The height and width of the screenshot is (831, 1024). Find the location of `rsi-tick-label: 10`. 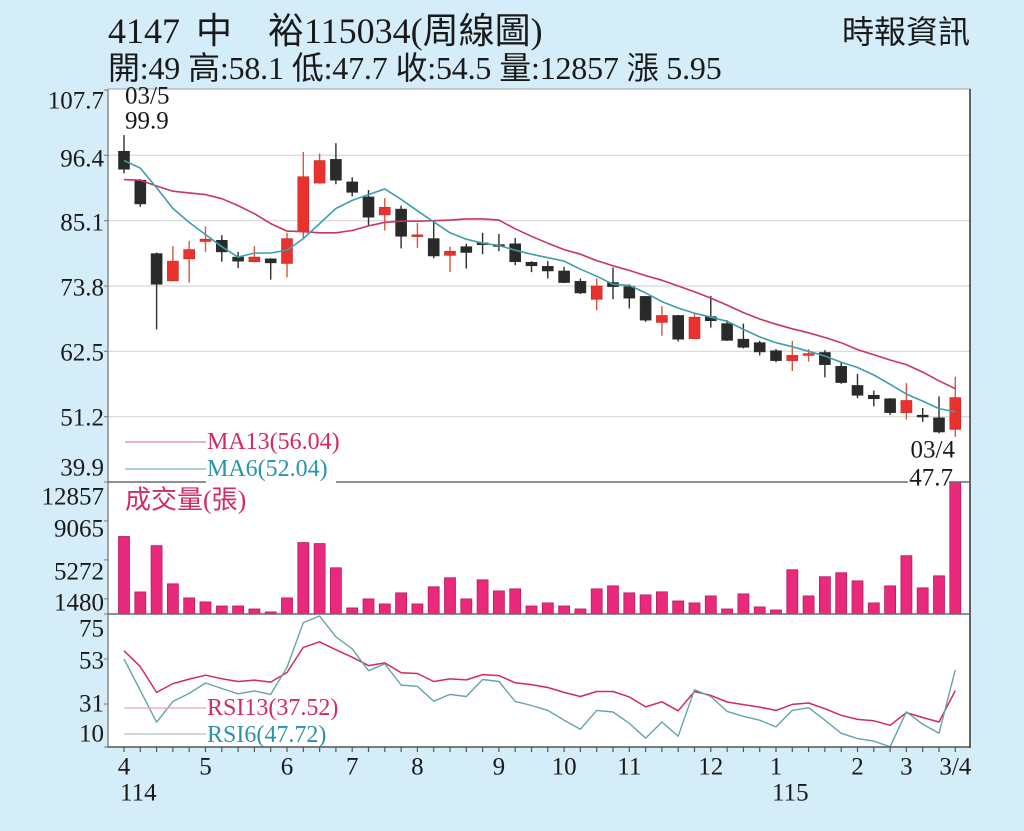

rsi-tick-label: 10 is located at coordinates (91, 734).